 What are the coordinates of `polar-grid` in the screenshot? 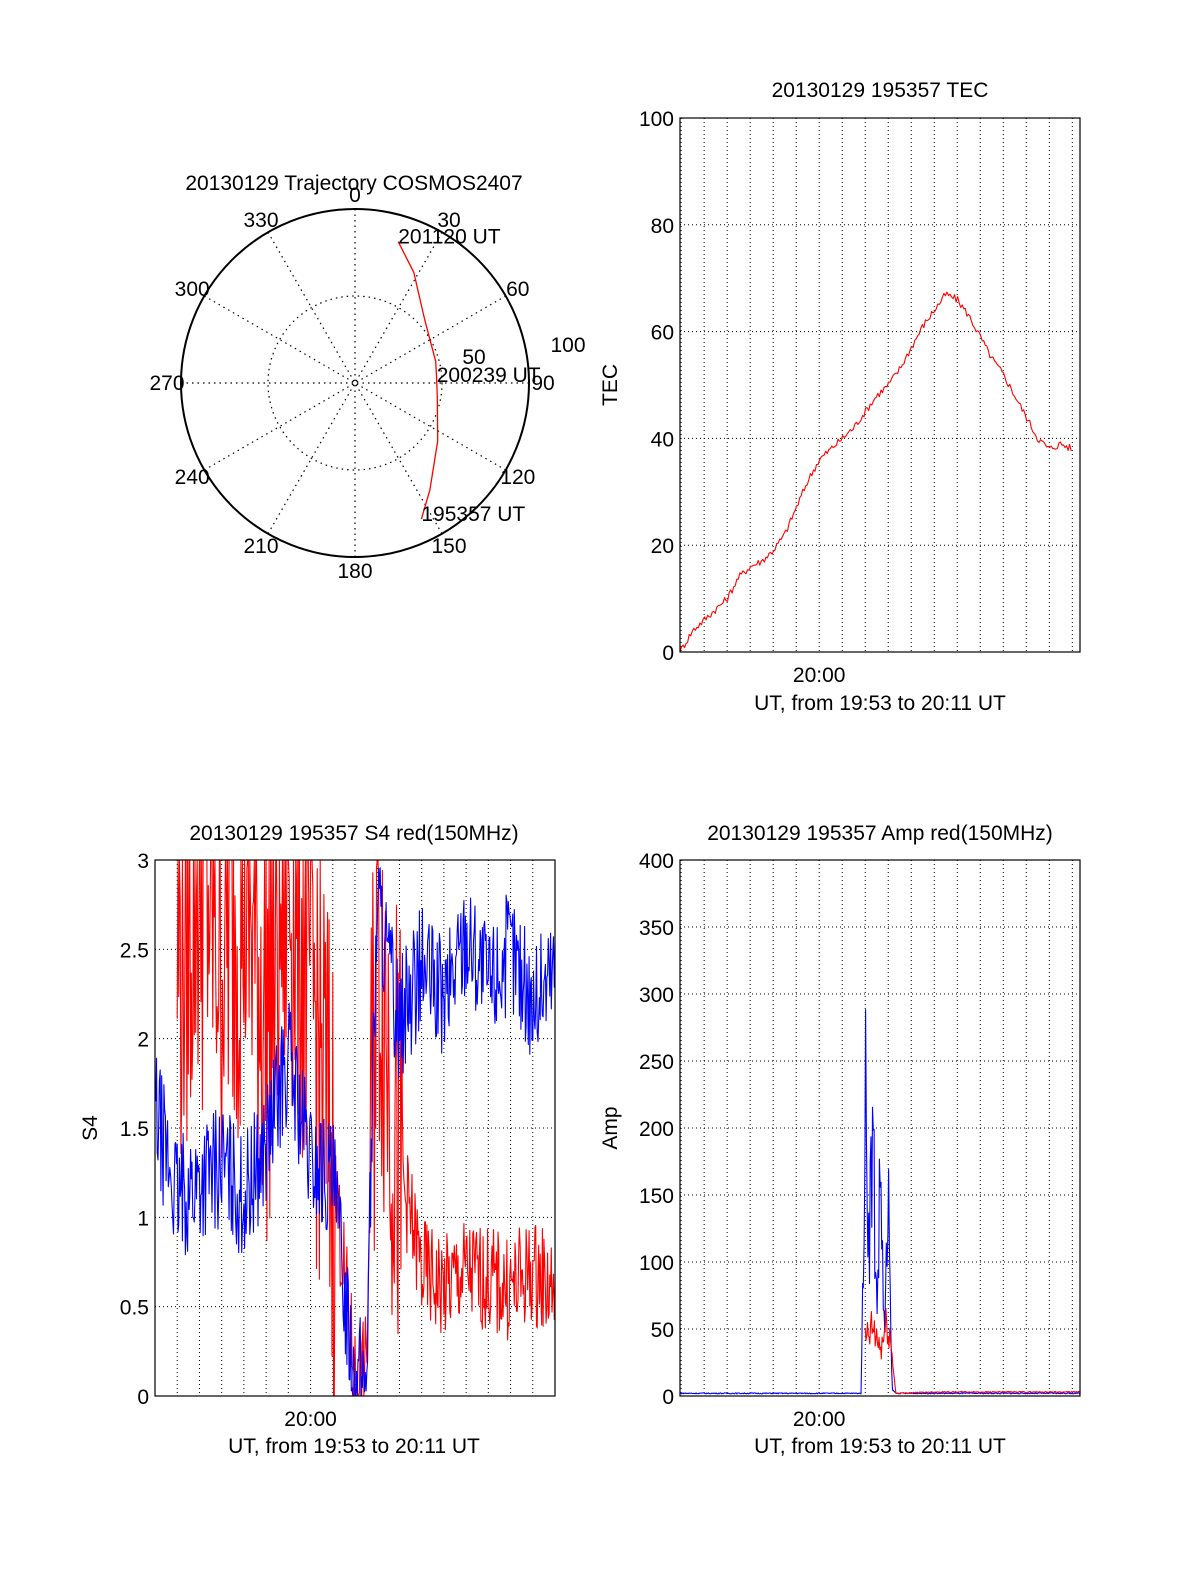 It's located at (355, 383).